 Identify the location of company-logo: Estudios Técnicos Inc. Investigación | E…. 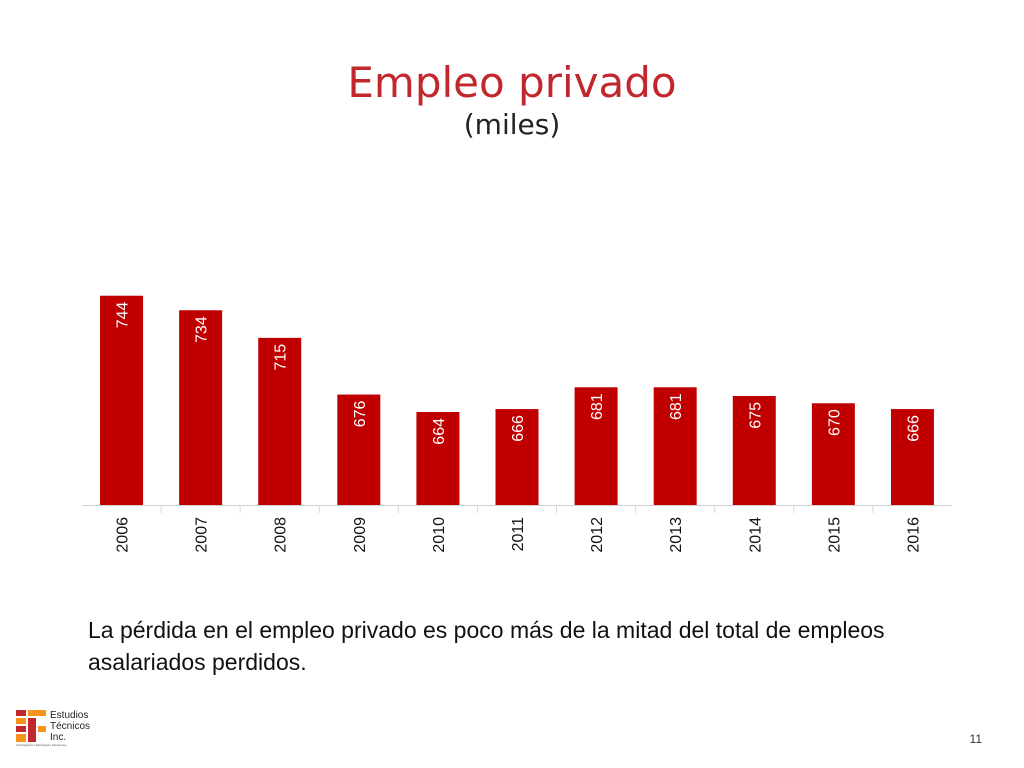
(53, 728).